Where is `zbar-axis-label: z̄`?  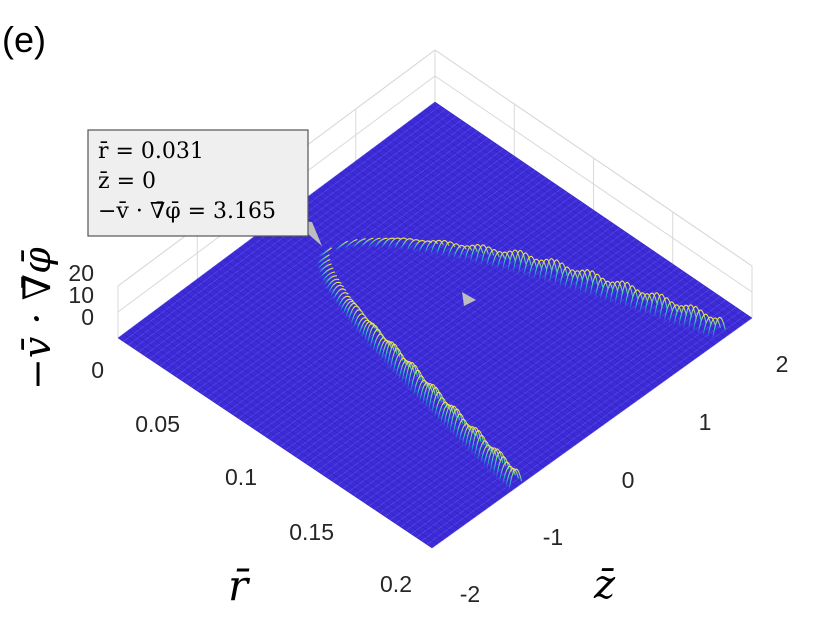
zbar-axis-label: z̄ is located at coordinates (604, 585).